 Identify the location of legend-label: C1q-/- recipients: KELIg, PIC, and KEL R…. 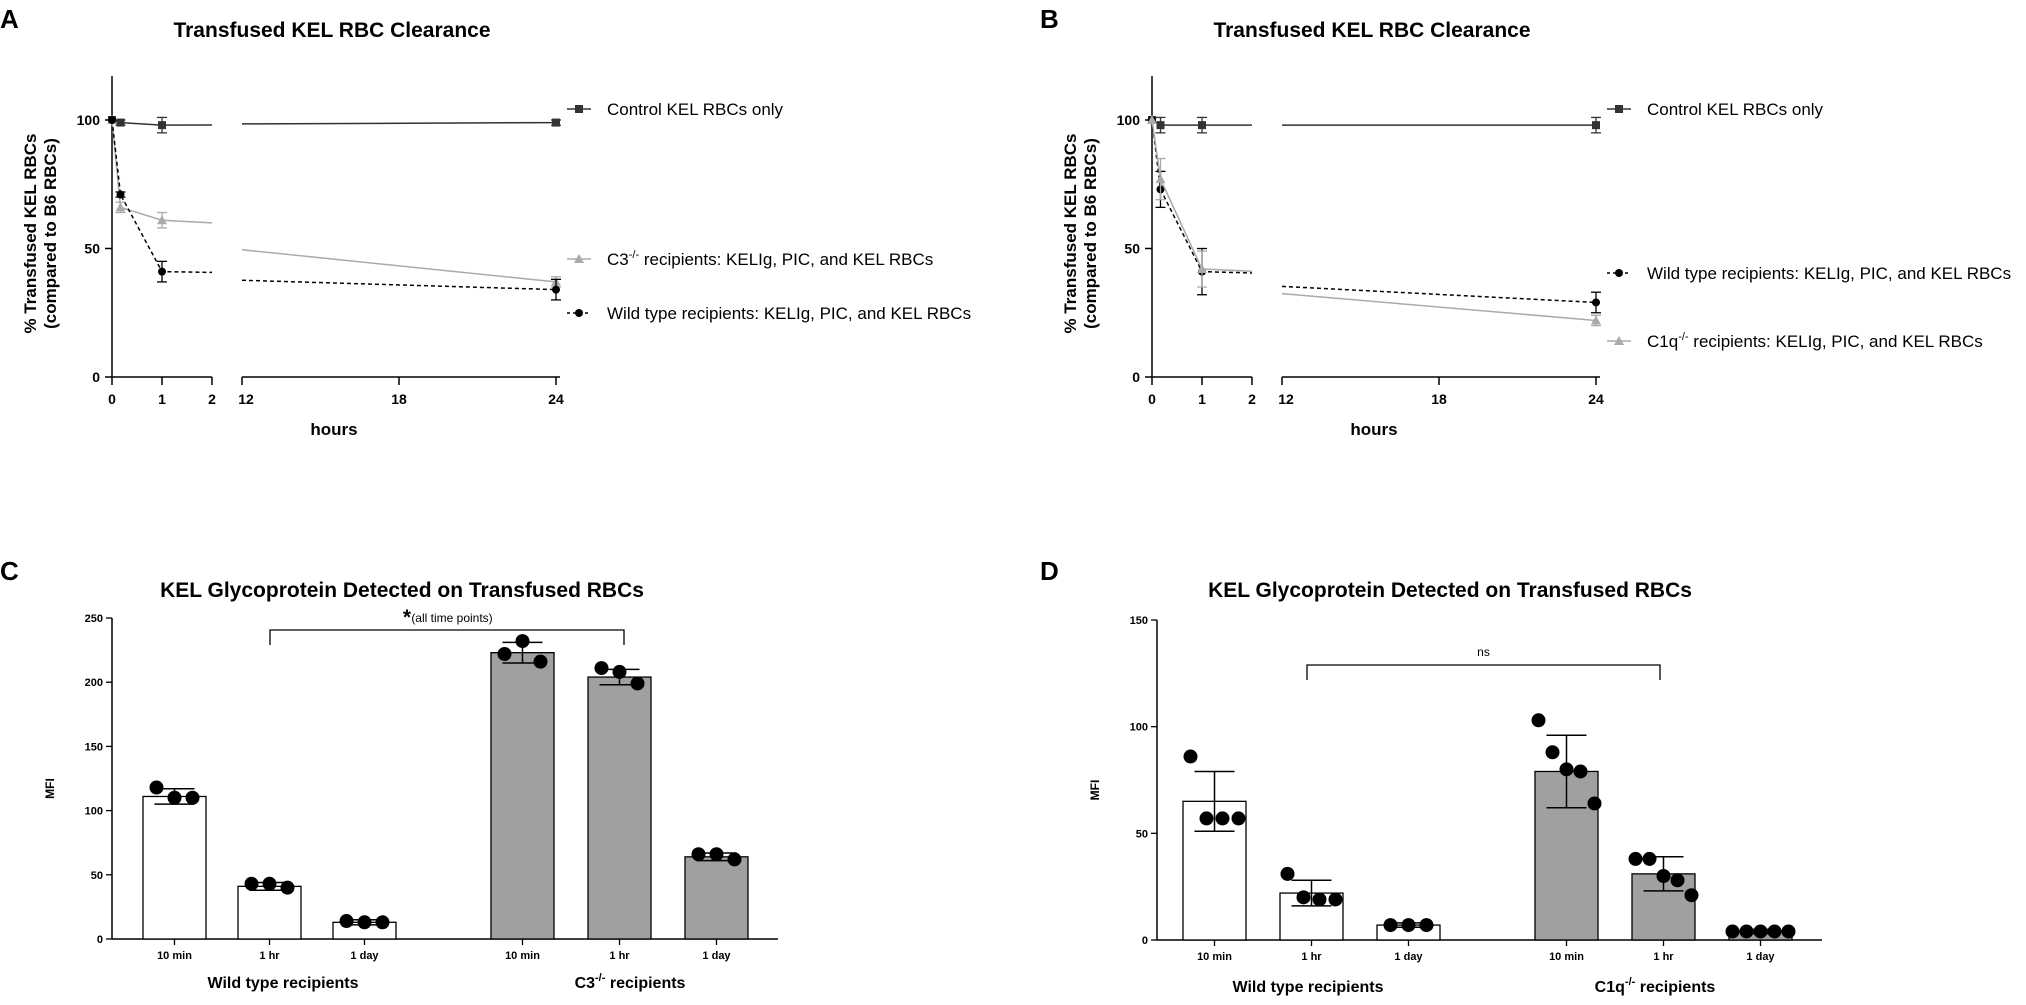
(1815, 341).